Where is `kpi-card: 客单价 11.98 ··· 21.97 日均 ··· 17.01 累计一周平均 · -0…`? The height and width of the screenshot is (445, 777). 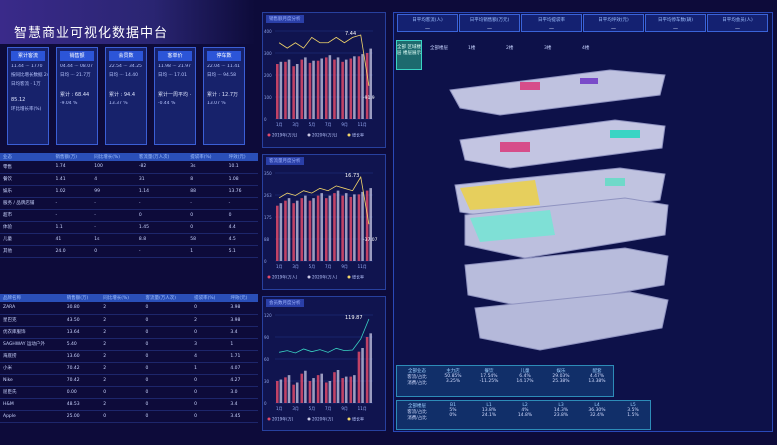
kpi-card: 客单价 11.98 ··· 21.97 日均 ··· 17.01 累计一周平均 · -0… is located at coordinates (175, 96).